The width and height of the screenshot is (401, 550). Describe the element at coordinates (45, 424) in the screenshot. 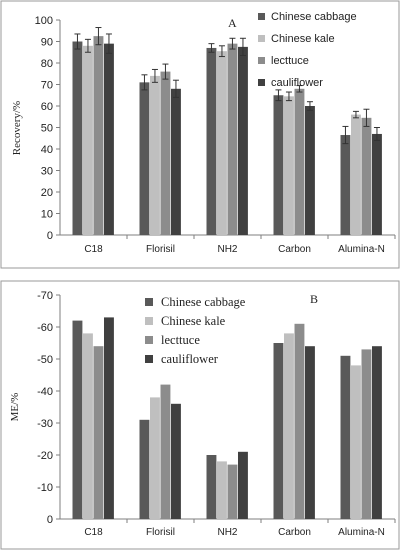

I see `y-tick-label: -30` at that location.